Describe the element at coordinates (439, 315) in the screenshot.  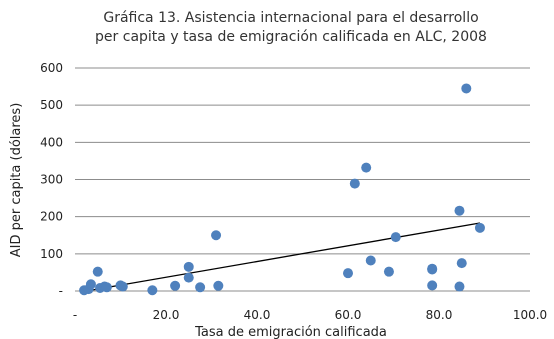
I see `x-tick-label: 80.0` at that location.